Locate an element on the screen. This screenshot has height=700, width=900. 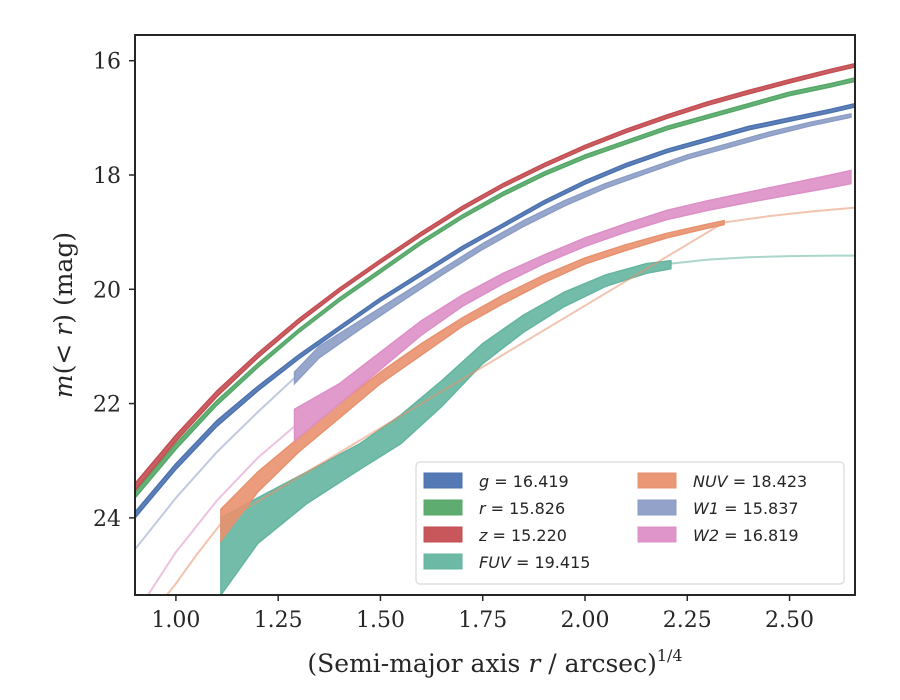
legend-item-w2: W2 = 16.819 is located at coordinates (718, 535).